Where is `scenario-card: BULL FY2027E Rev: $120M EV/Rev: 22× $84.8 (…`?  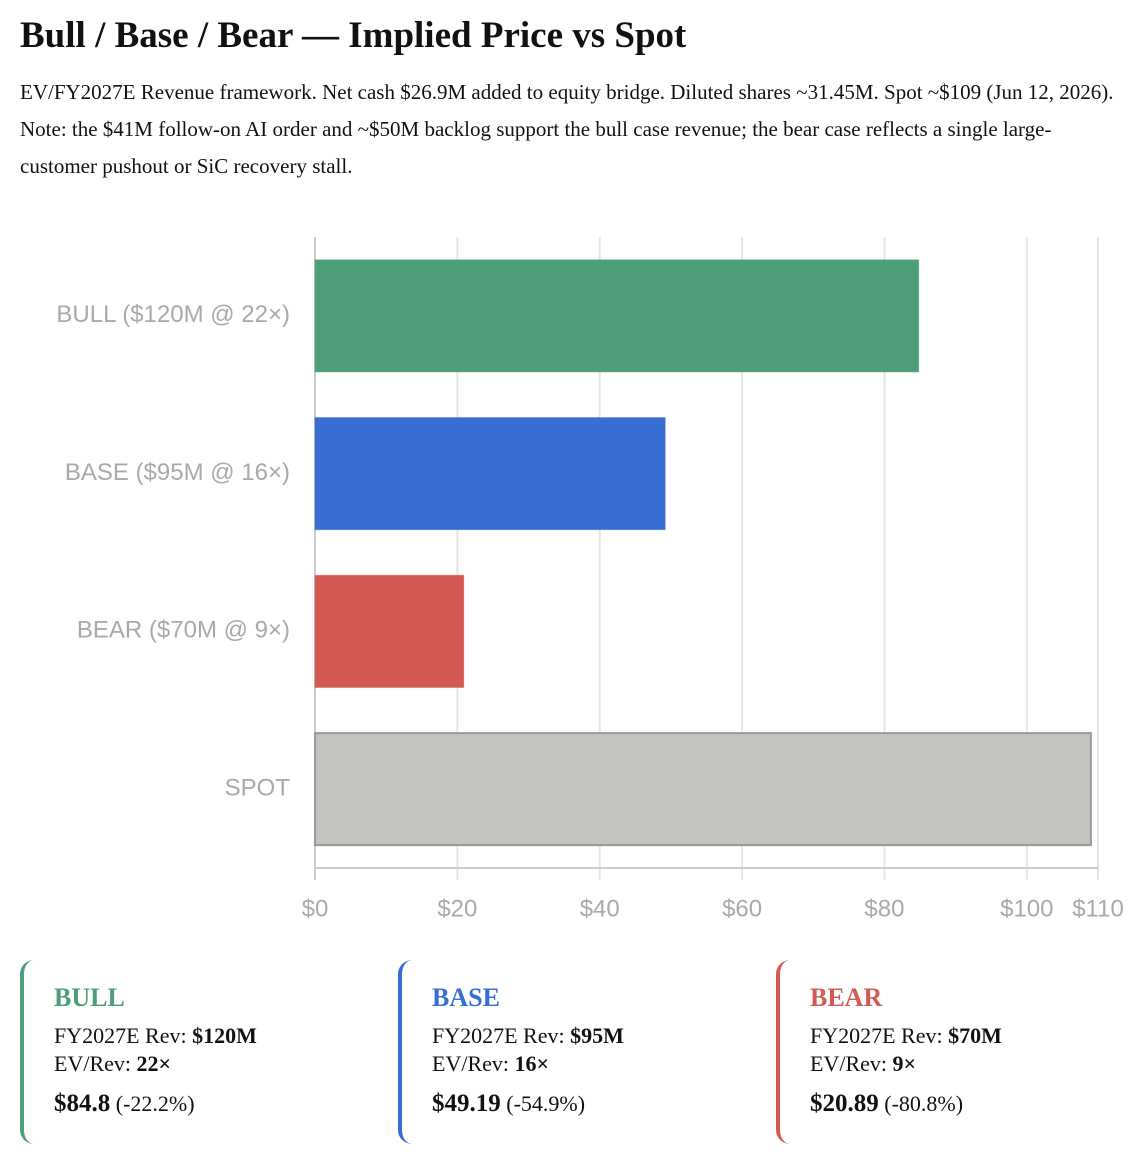 scenario-card: BULL FY2027E Rev: $120M EV/Rev: 22× $84.8 (… is located at coordinates (190, 1052).